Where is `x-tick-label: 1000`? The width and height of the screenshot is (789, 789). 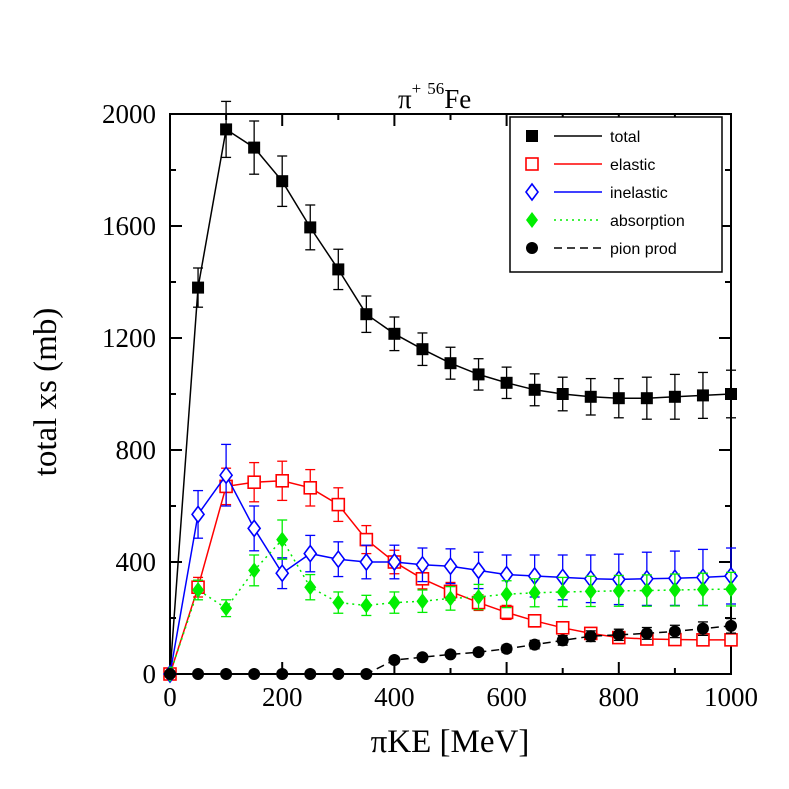
x-tick-label: 1000 is located at coordinates (731, 697).